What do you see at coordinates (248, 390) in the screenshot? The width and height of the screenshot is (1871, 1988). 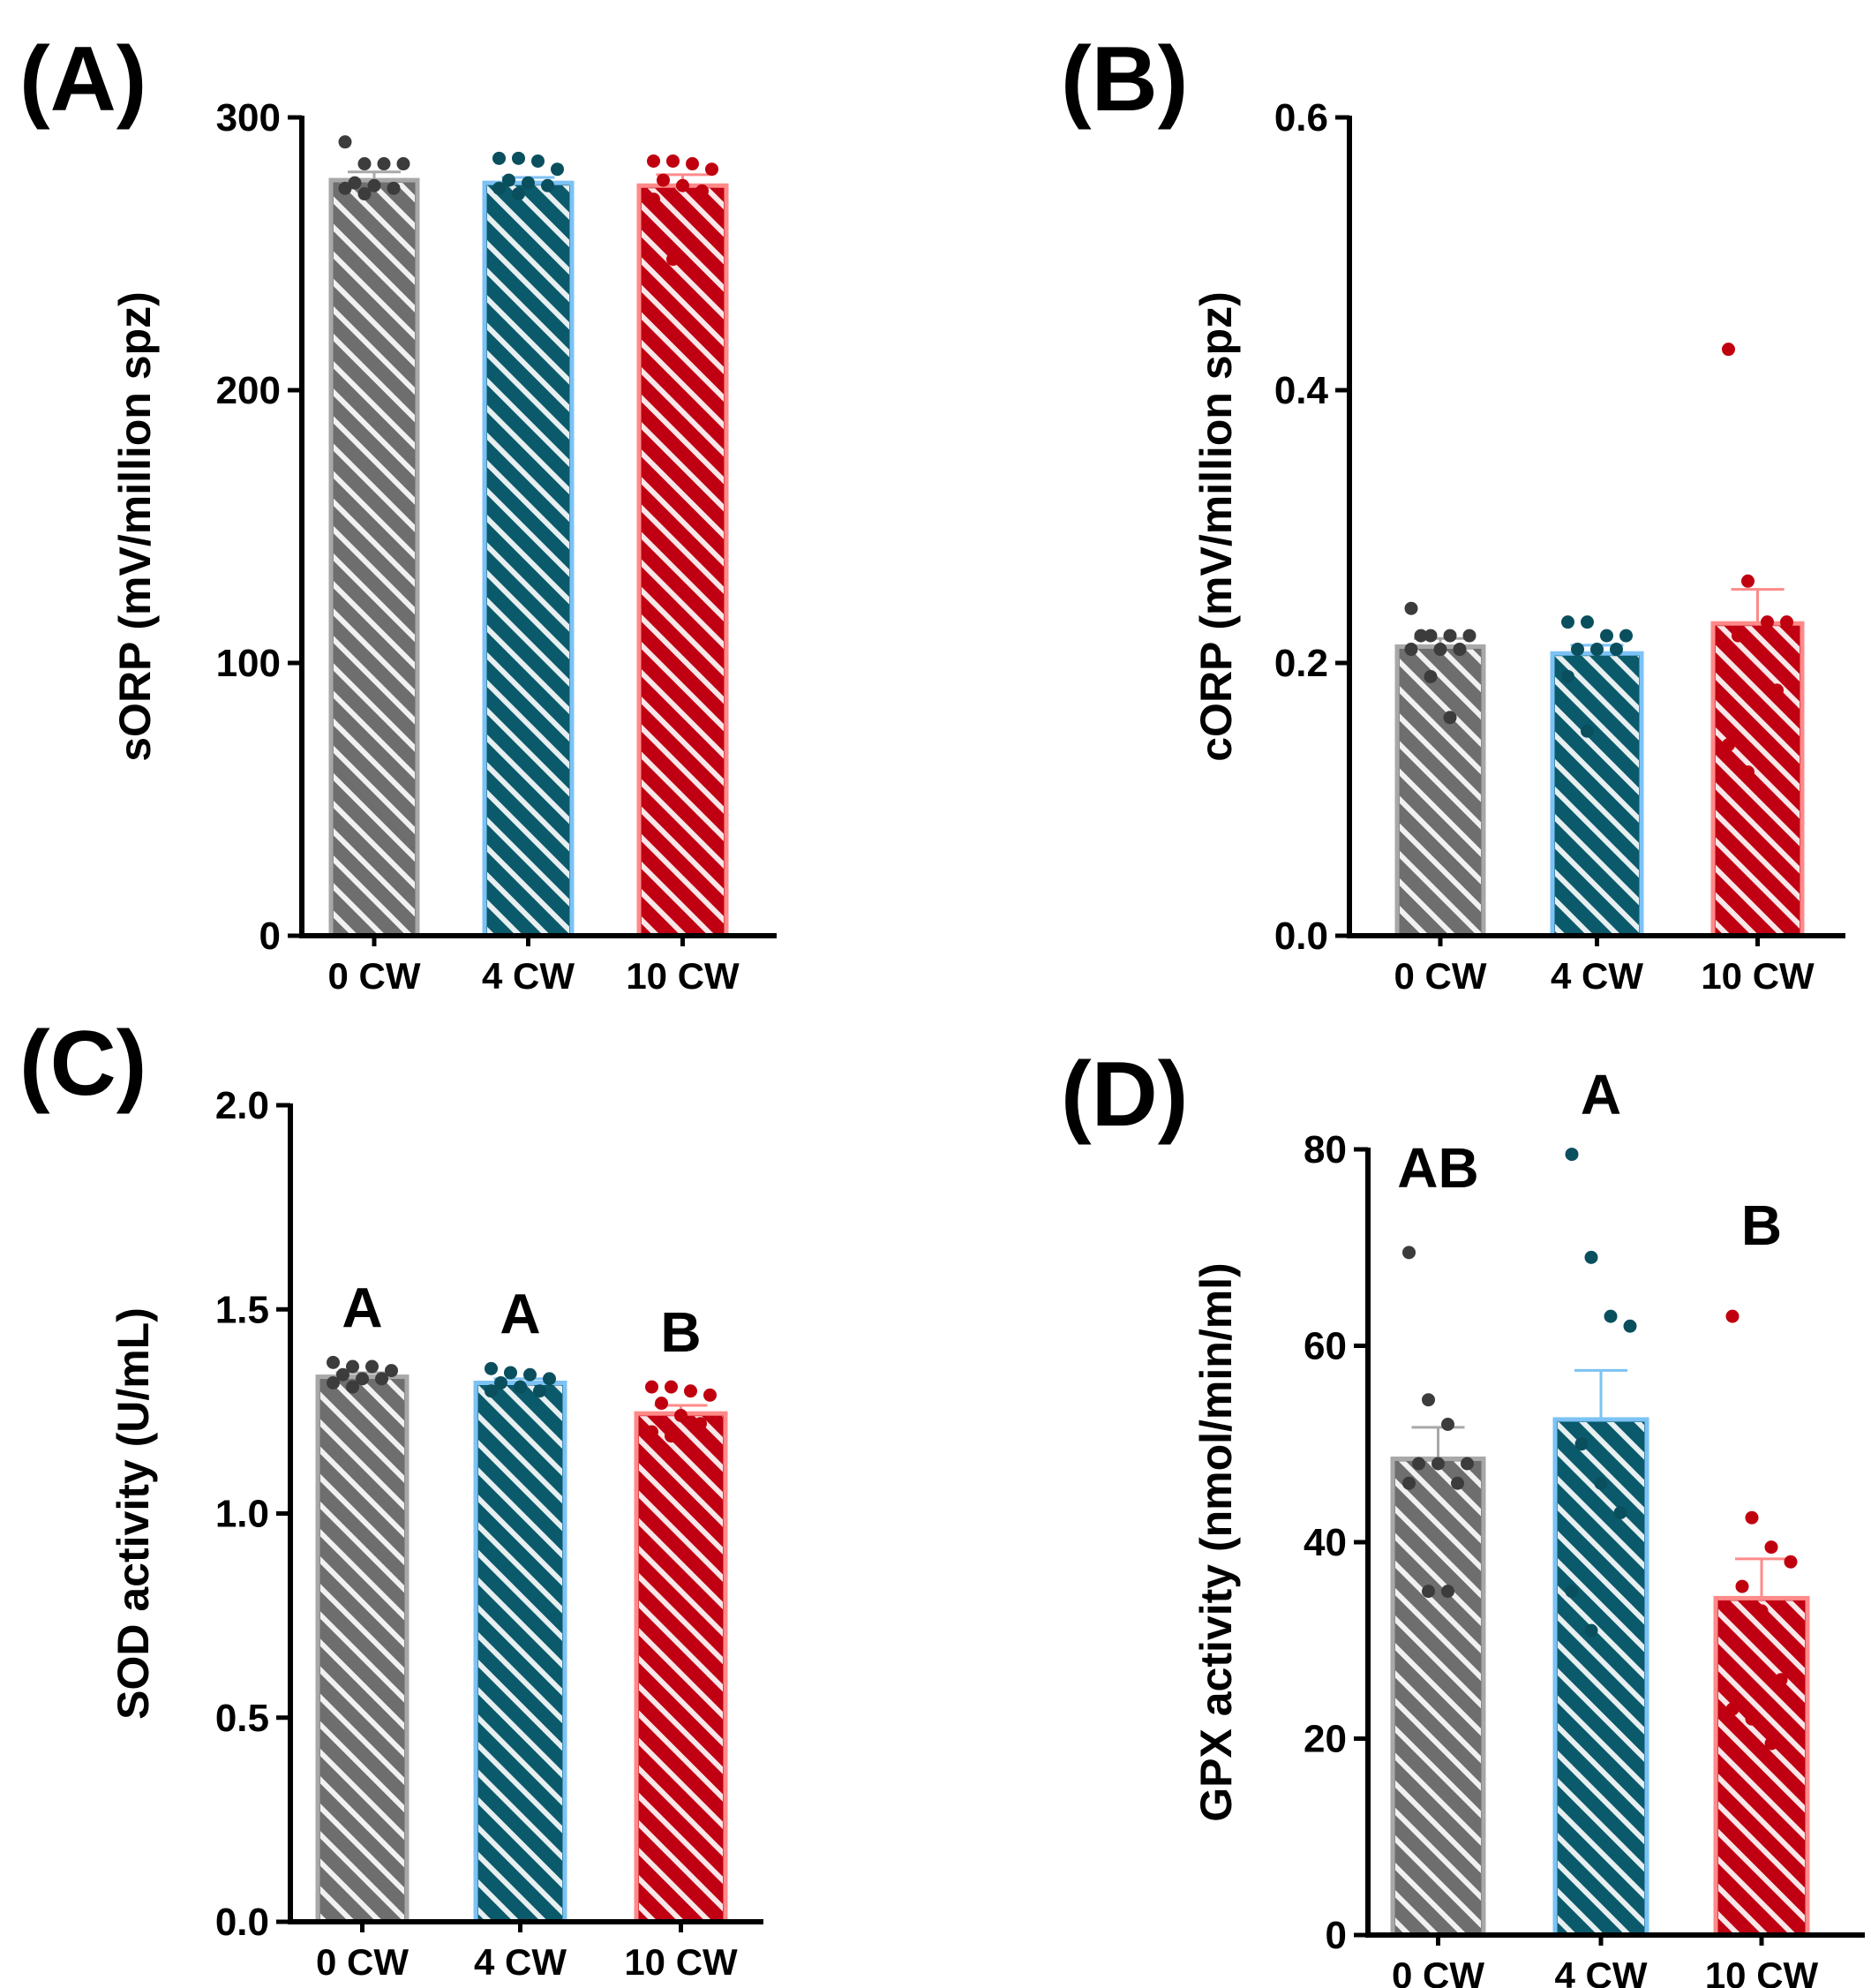 I see `y-tick-label: 200` at bounding box center [248, 390].